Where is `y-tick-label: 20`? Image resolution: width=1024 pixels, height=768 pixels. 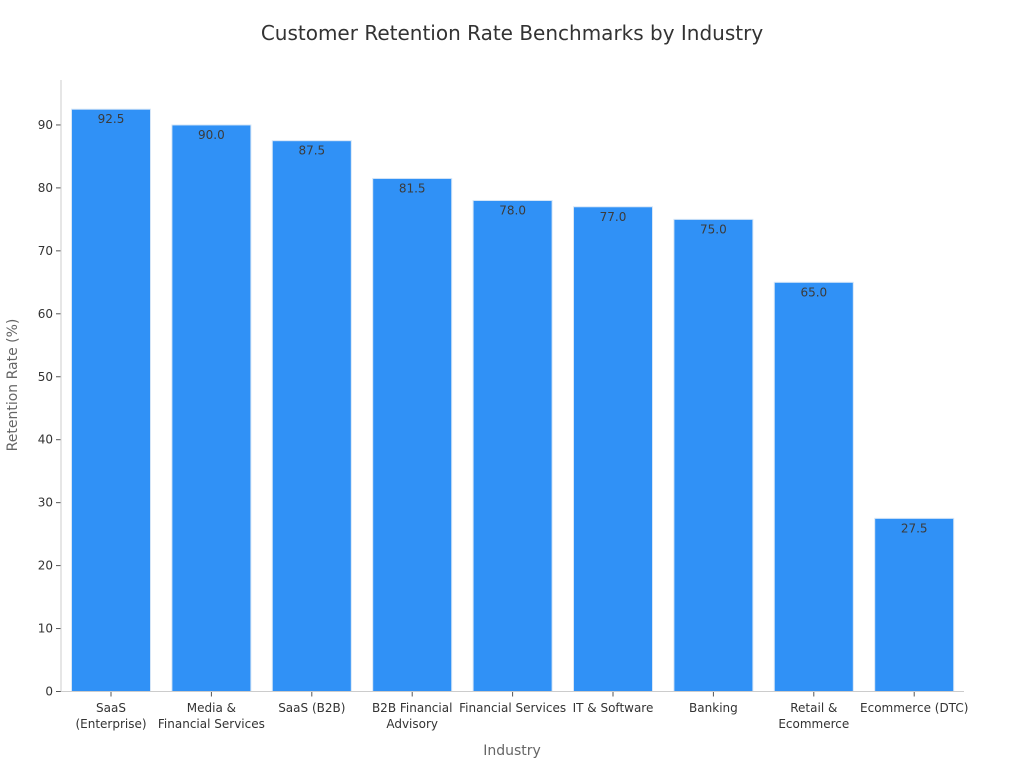
y-tick-label: 20 is located at coordinates (45, 566).